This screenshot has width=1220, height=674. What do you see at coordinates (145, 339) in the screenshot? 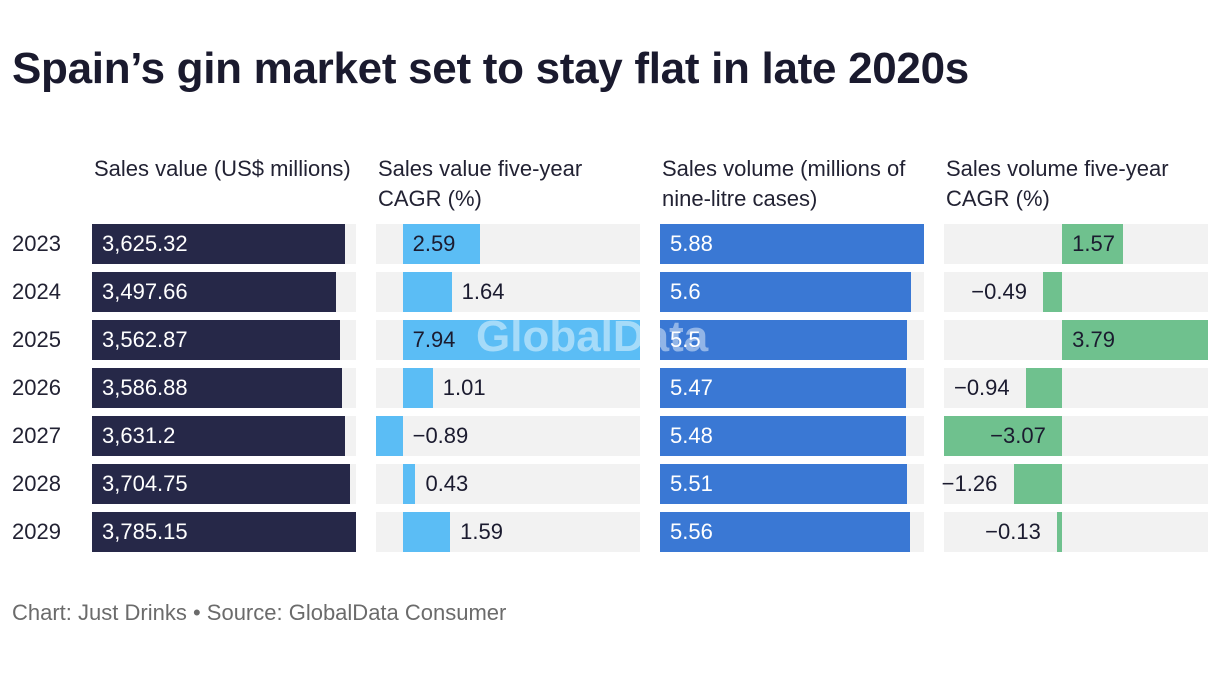
I see `sales-value-value-label: 3,562.87` at bounding box center [145, 339].